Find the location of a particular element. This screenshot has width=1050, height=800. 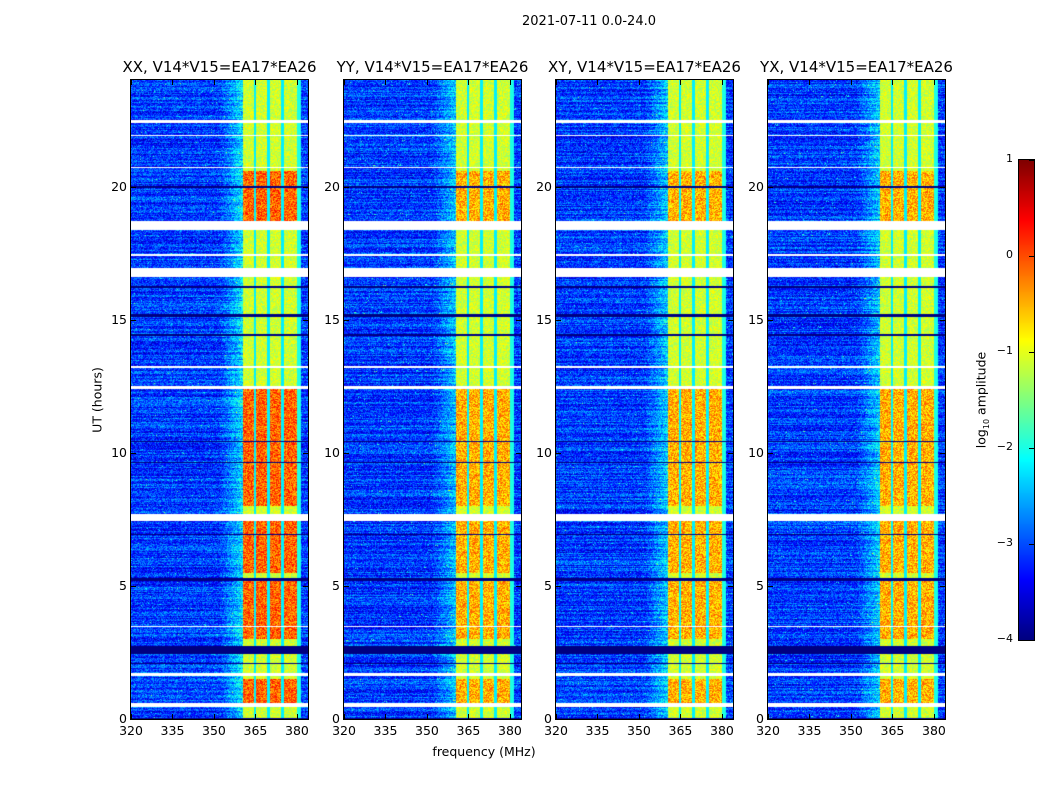

y-axis-label: UT (hours) is located at coordinates (97, 400).